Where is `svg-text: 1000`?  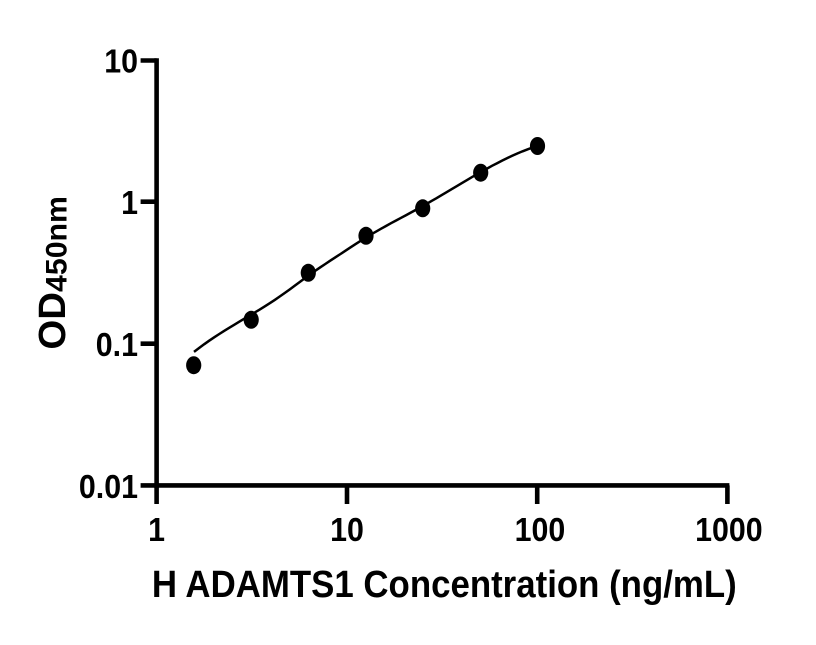 svg-text: 1000 is located at coordinates (729, 529).